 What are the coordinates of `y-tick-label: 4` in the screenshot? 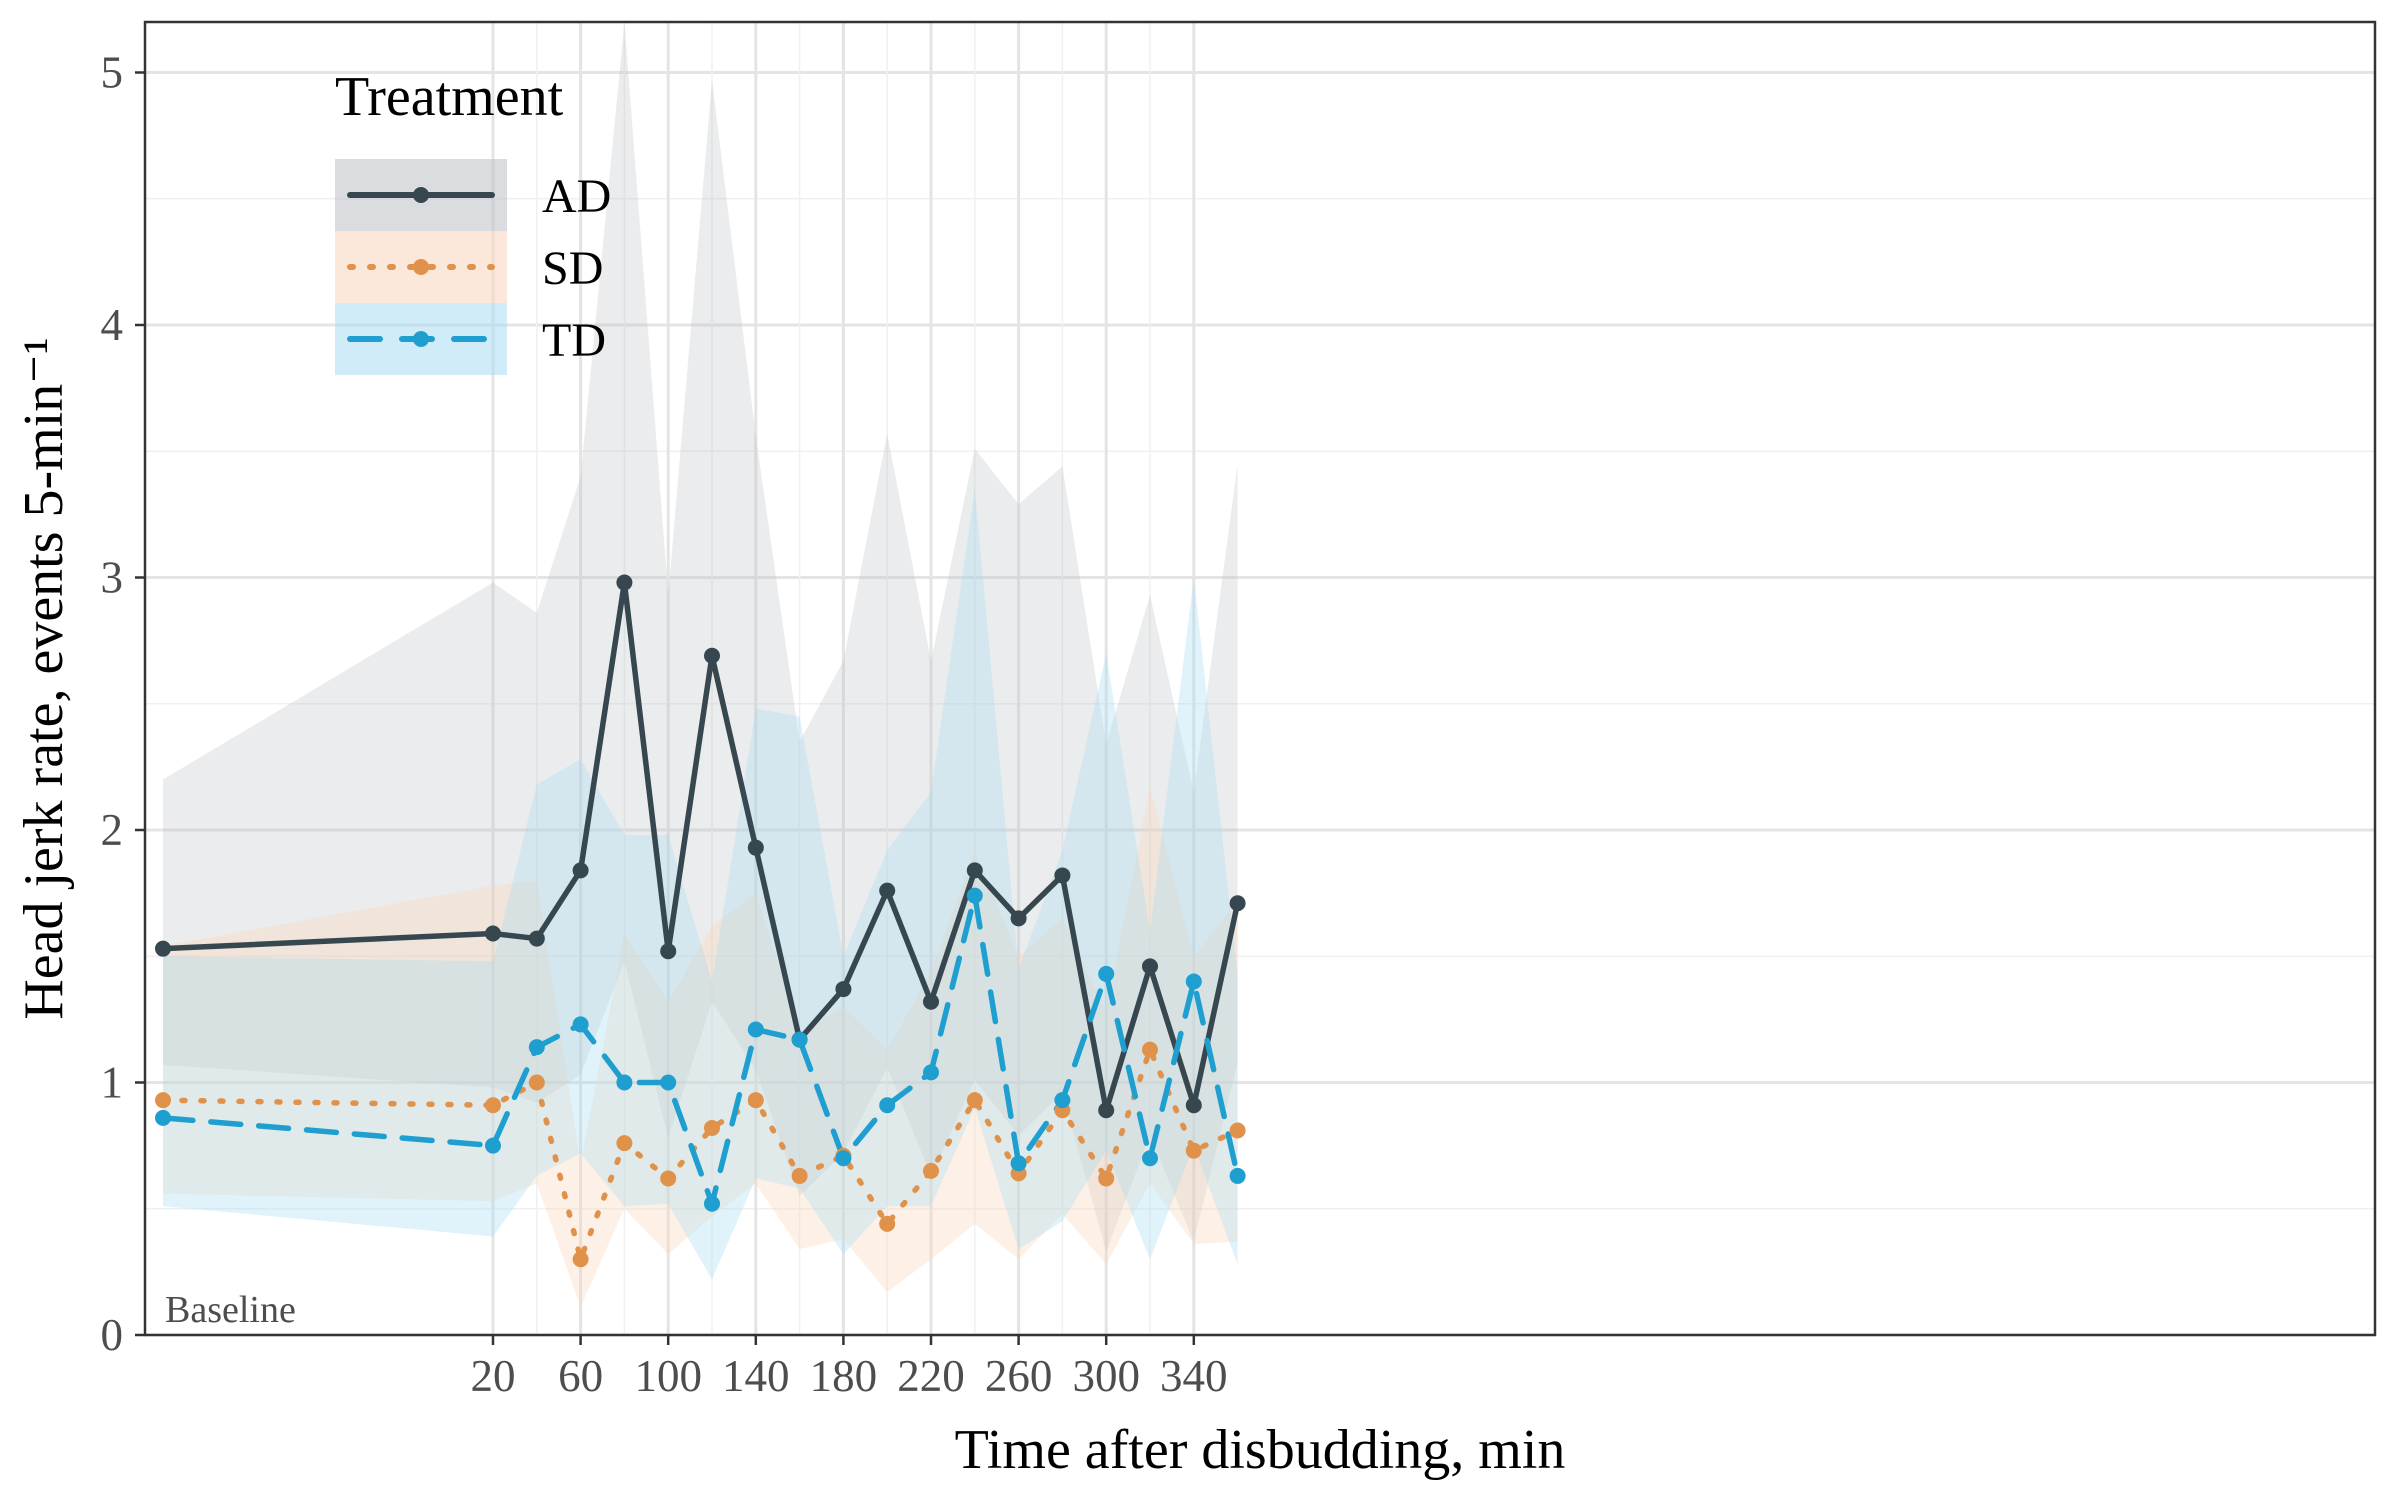 It's located at (112, 325).